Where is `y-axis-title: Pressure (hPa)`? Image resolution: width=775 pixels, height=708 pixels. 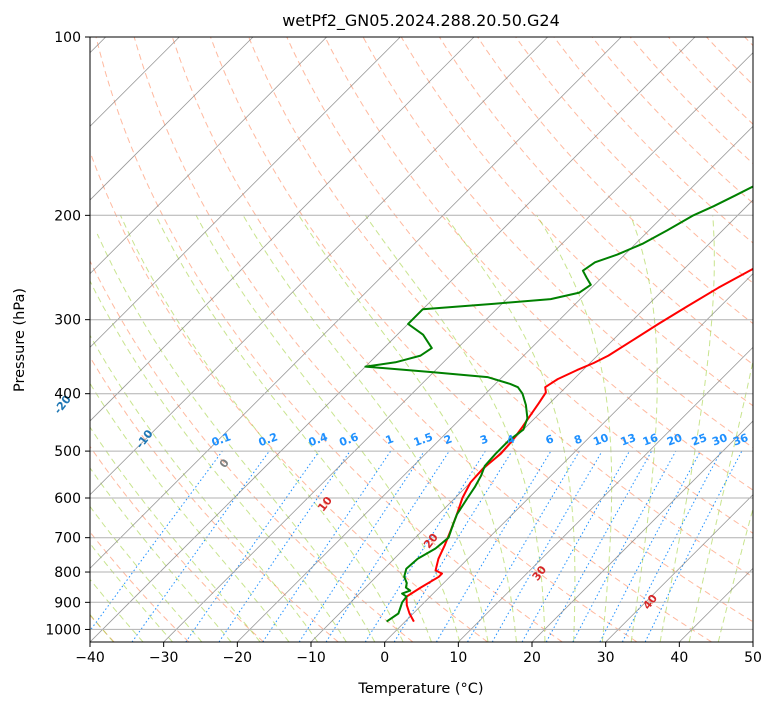 y-axis-title: Pressure (hPa) is located at coordinates (20, 340).